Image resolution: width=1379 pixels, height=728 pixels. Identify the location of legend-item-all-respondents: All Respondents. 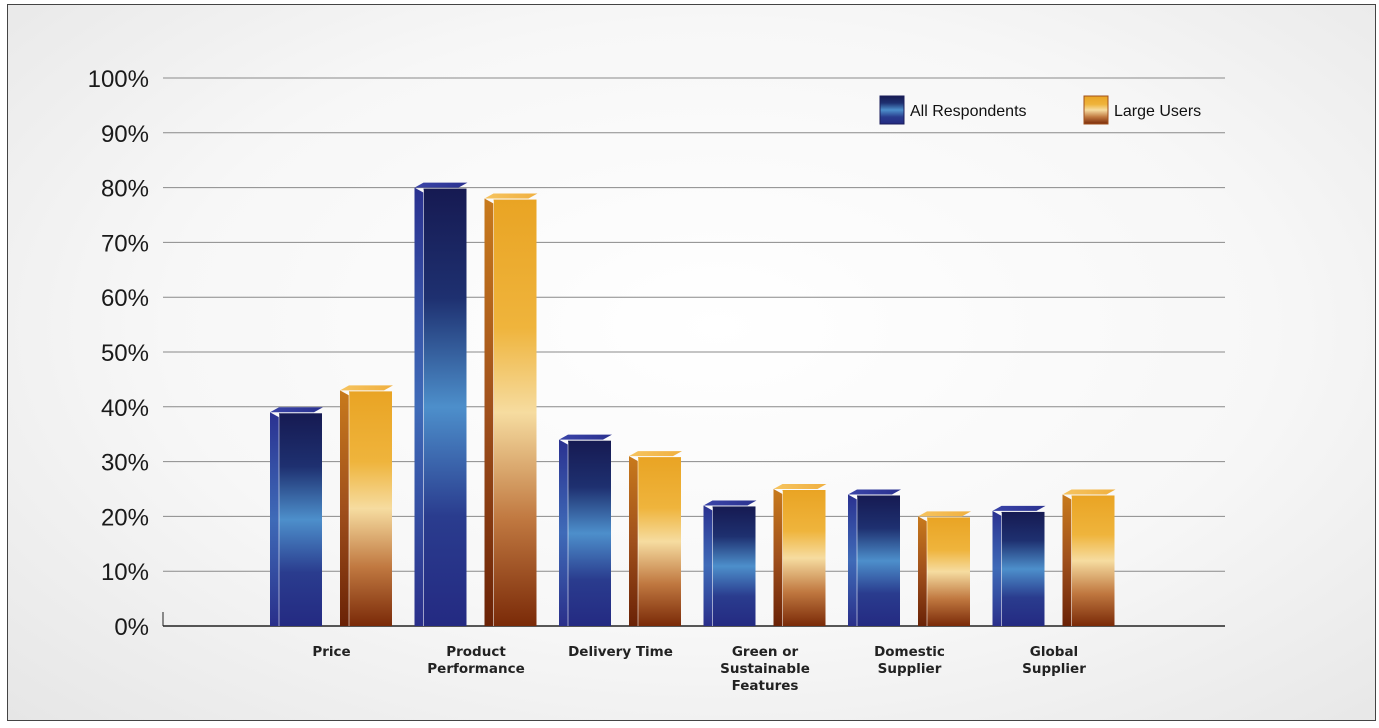
(953, 110).